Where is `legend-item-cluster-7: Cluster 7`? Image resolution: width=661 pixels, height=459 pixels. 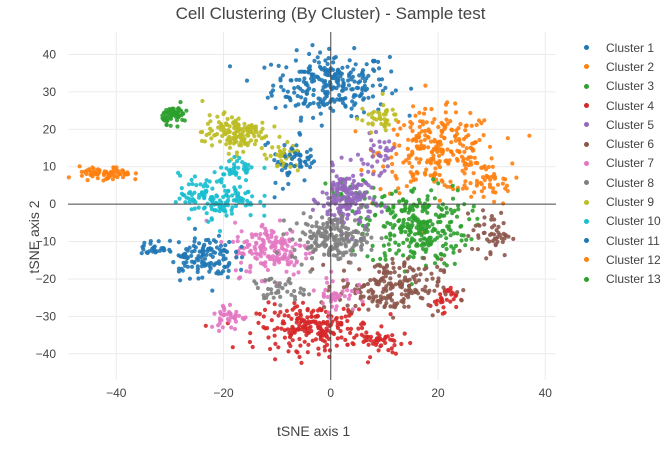 legend-item-cluster-7: Cluster 7 is located at coordinates (619, 163).